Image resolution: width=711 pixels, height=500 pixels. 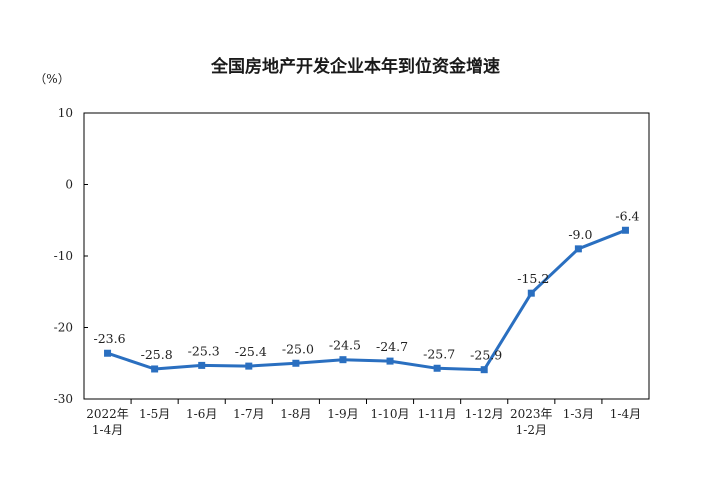 What do you see at coordinates (110, 338) in the screenshot?
I see `data-label: -23.6` at bounding box center [110, 338].